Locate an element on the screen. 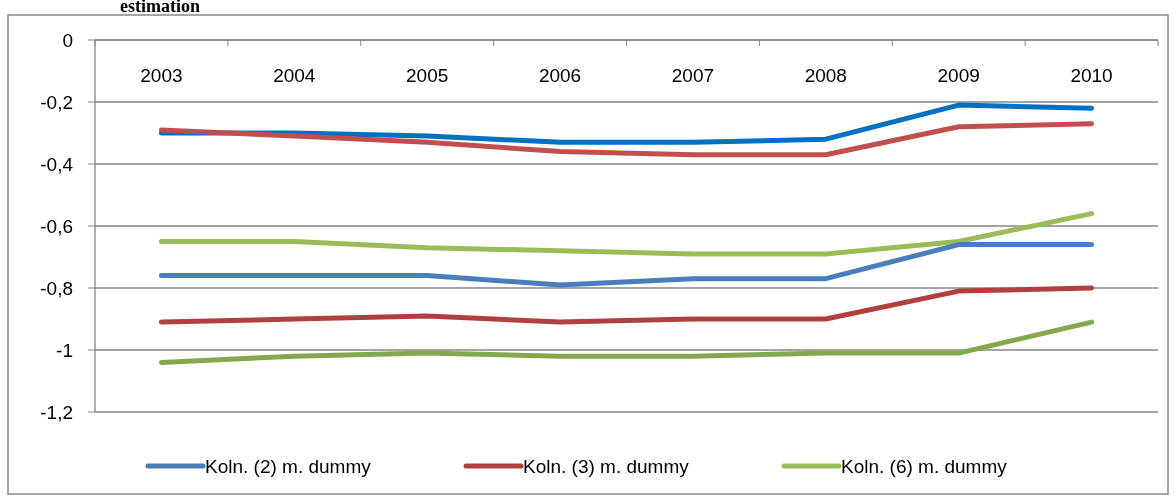 The image size is (1176, 499). x-tick-label: 2007 is located at coordinates (693, 75).